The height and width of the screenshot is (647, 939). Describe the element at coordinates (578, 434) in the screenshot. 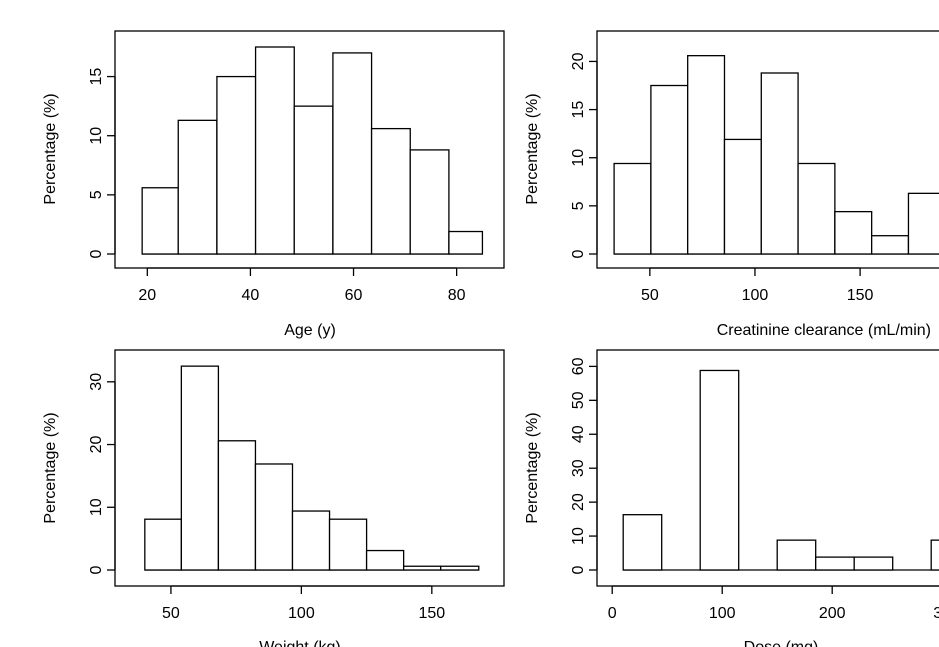

I see `y-tick-label: 40` at that location.